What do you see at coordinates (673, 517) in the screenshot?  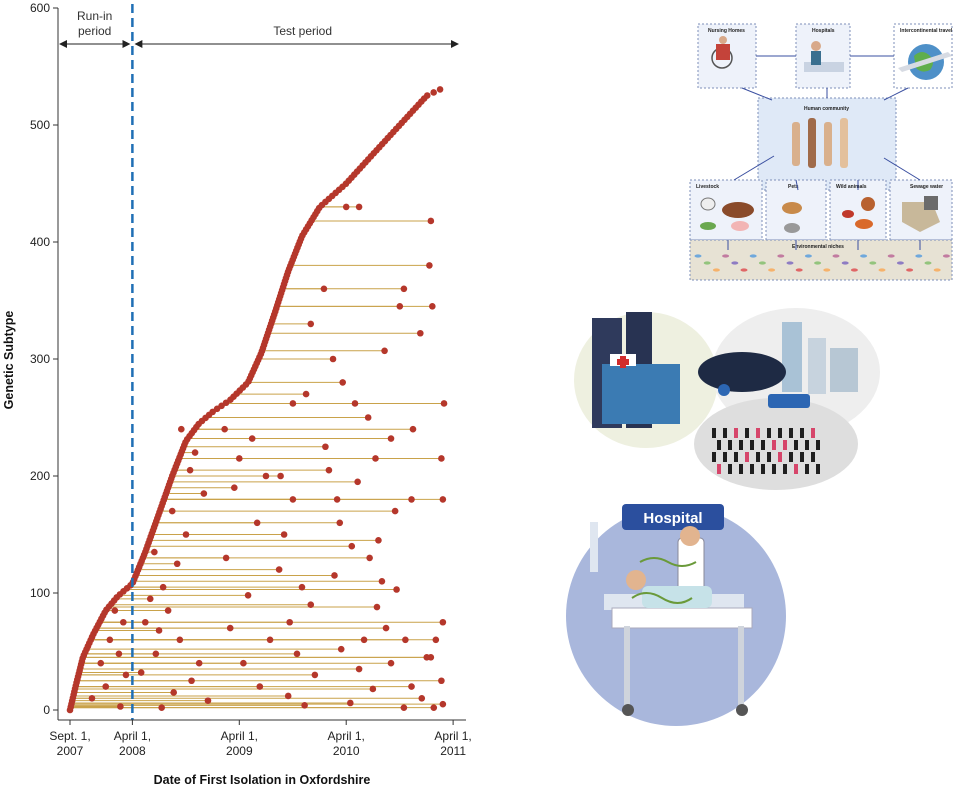 I see `hospital-sign` at bounding box center [673, 517].